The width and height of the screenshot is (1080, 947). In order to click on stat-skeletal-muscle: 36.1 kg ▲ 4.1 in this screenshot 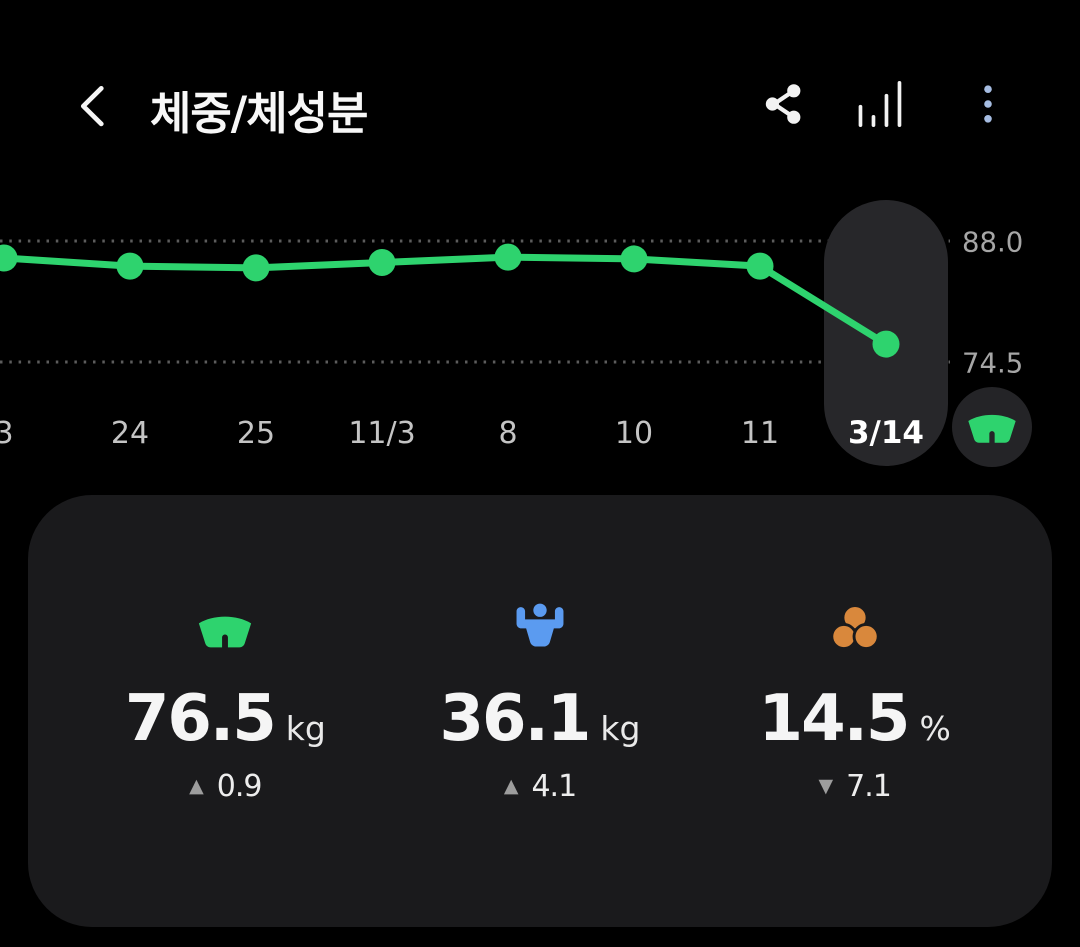, I will do `click(540, 700)`.